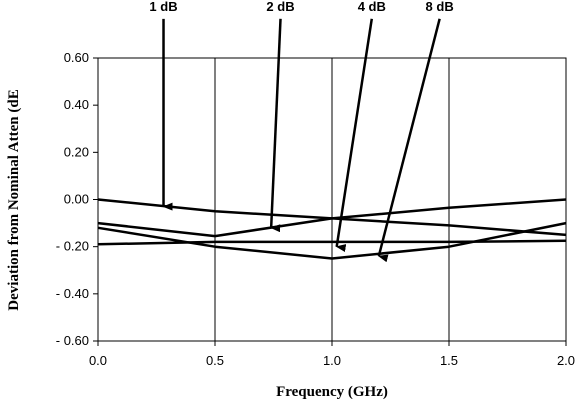 This screenshot has height=408, width=578. What do you see at coordinates (332, 360) in the screenshot?
I see `x-tick-label: 1.0` at bounding box center [332, 360].